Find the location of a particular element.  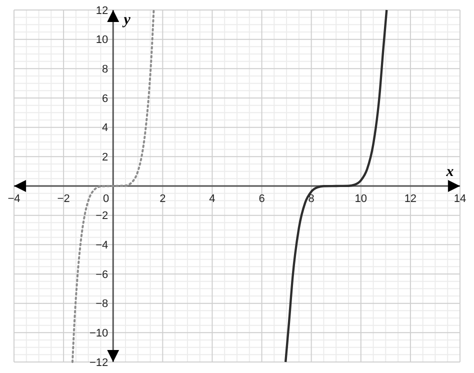

x-tick-label: 10 is located at coordinates (361, 199).